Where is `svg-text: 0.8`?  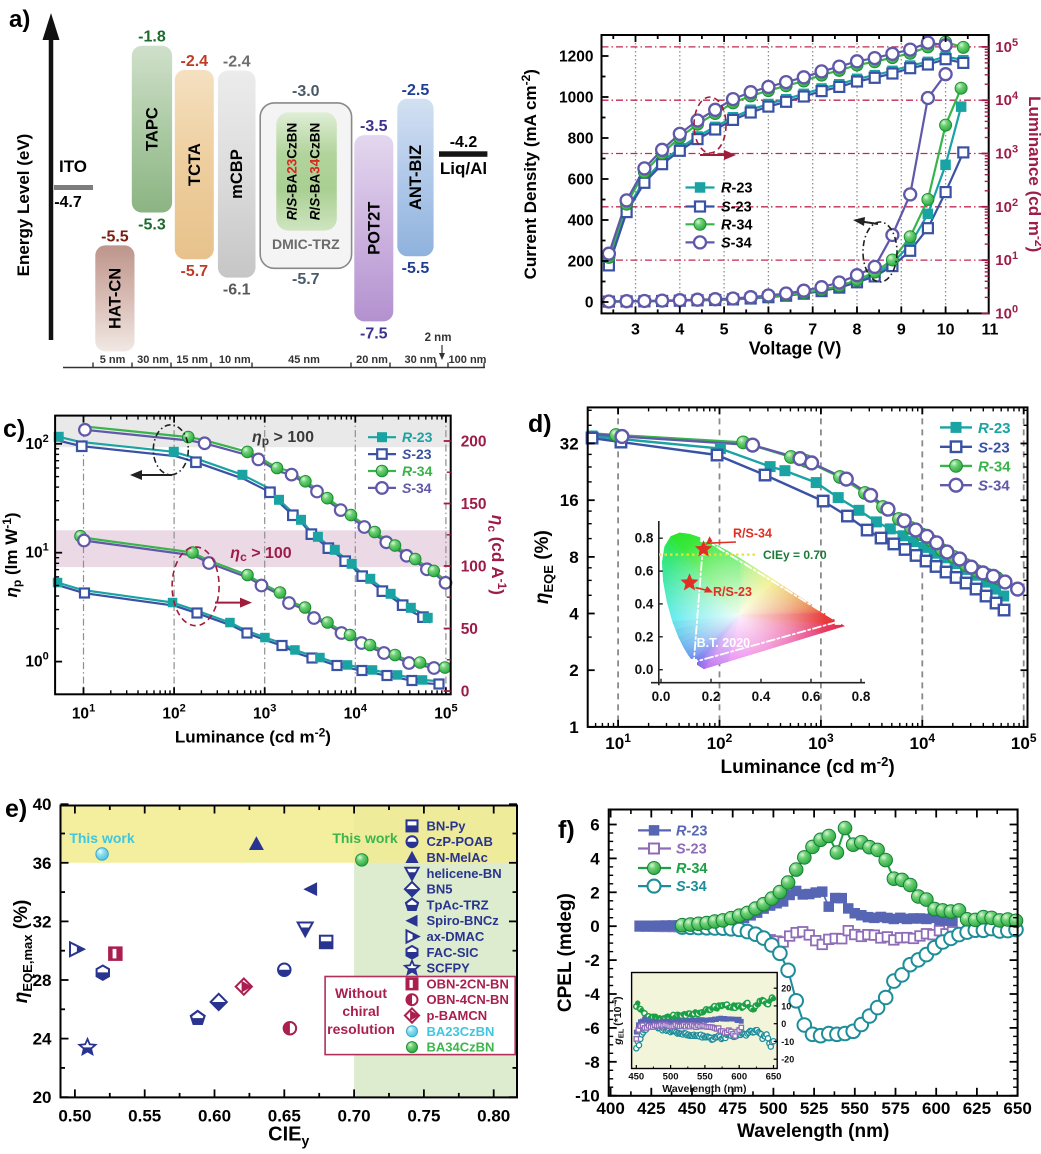
svg-text: 0.8 is located at coordinates (644, 538).